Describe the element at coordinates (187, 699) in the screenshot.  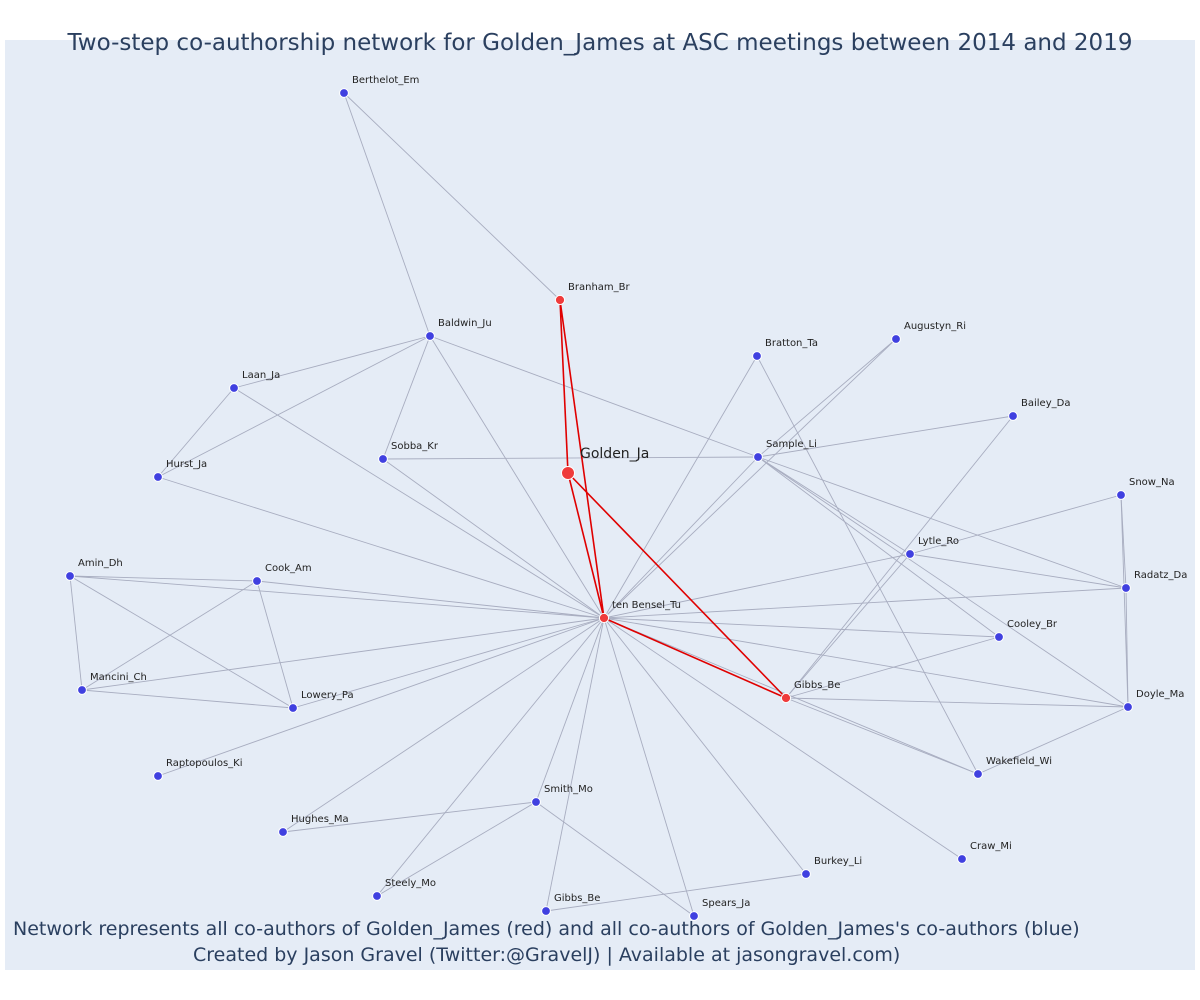
I see `edge-lowery-mancini` at that location.